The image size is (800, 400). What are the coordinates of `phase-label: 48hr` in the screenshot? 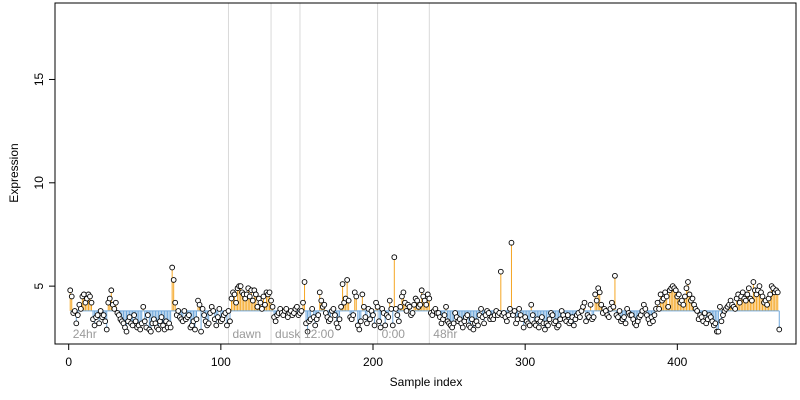 It's located at (445, 334).